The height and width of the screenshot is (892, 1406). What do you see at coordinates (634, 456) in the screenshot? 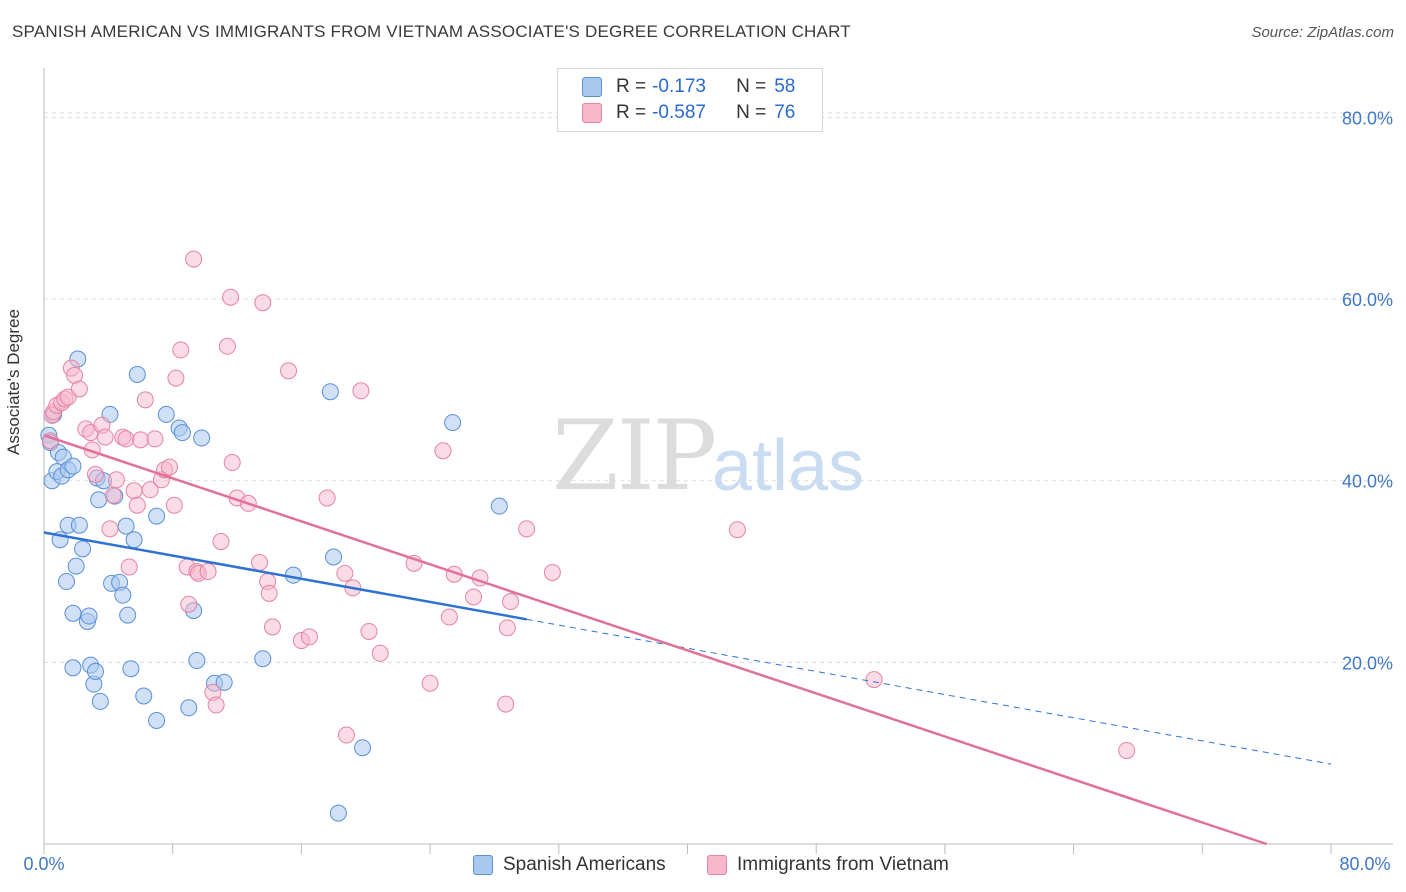
I see `watermark-zip: ZIP` at bounding box center [634, 456].